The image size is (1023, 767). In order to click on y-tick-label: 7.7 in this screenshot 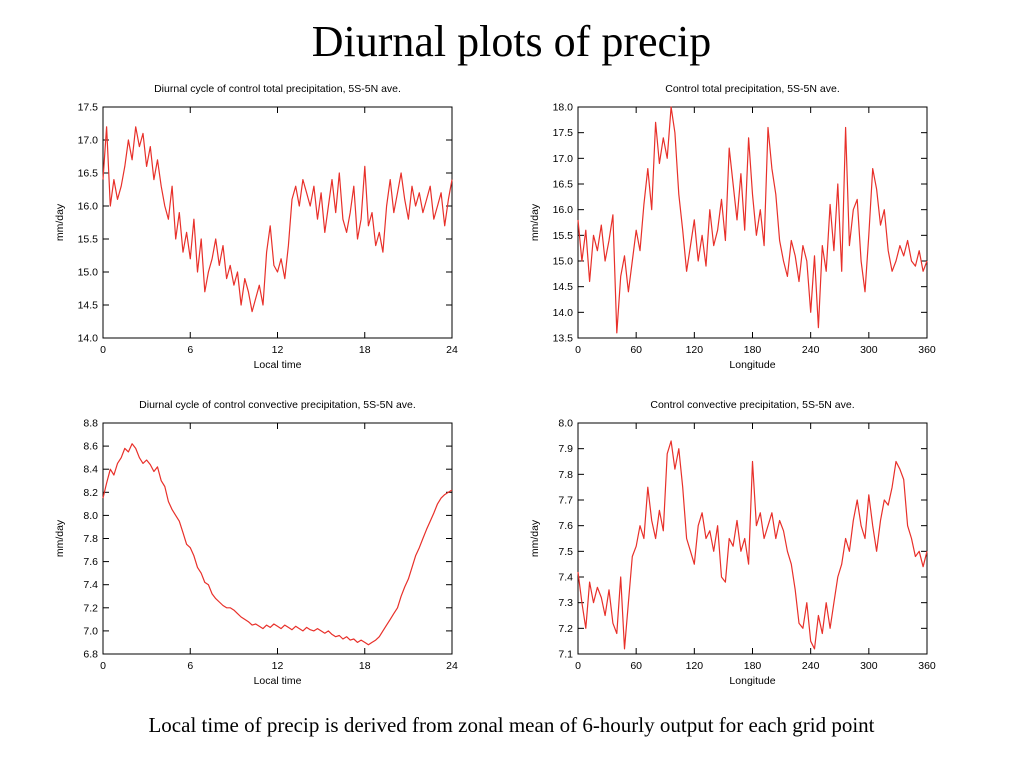, I will do `click(565, 501)`.